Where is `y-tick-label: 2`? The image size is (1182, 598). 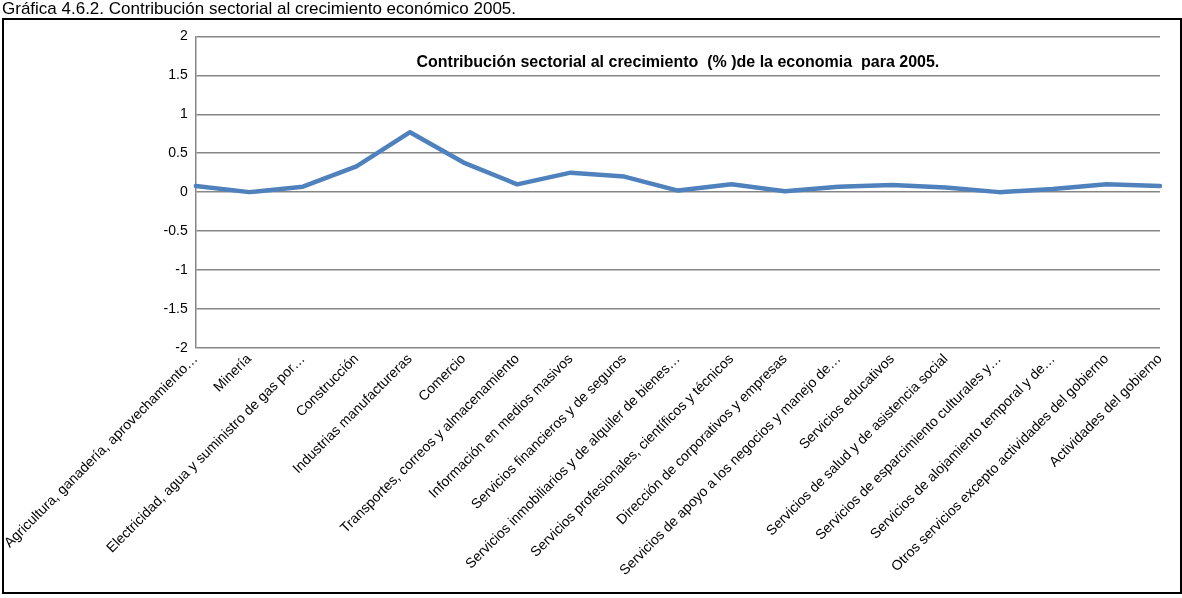 y-tick-label: 2 is located at coordinates (183, 35).